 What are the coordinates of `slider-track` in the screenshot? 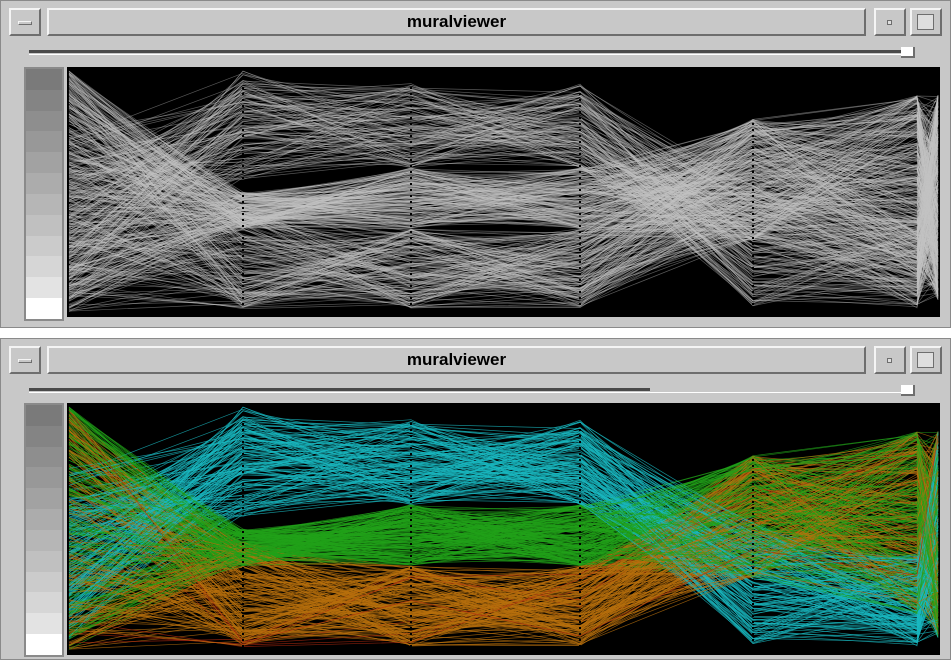 It's located at (339, 389).